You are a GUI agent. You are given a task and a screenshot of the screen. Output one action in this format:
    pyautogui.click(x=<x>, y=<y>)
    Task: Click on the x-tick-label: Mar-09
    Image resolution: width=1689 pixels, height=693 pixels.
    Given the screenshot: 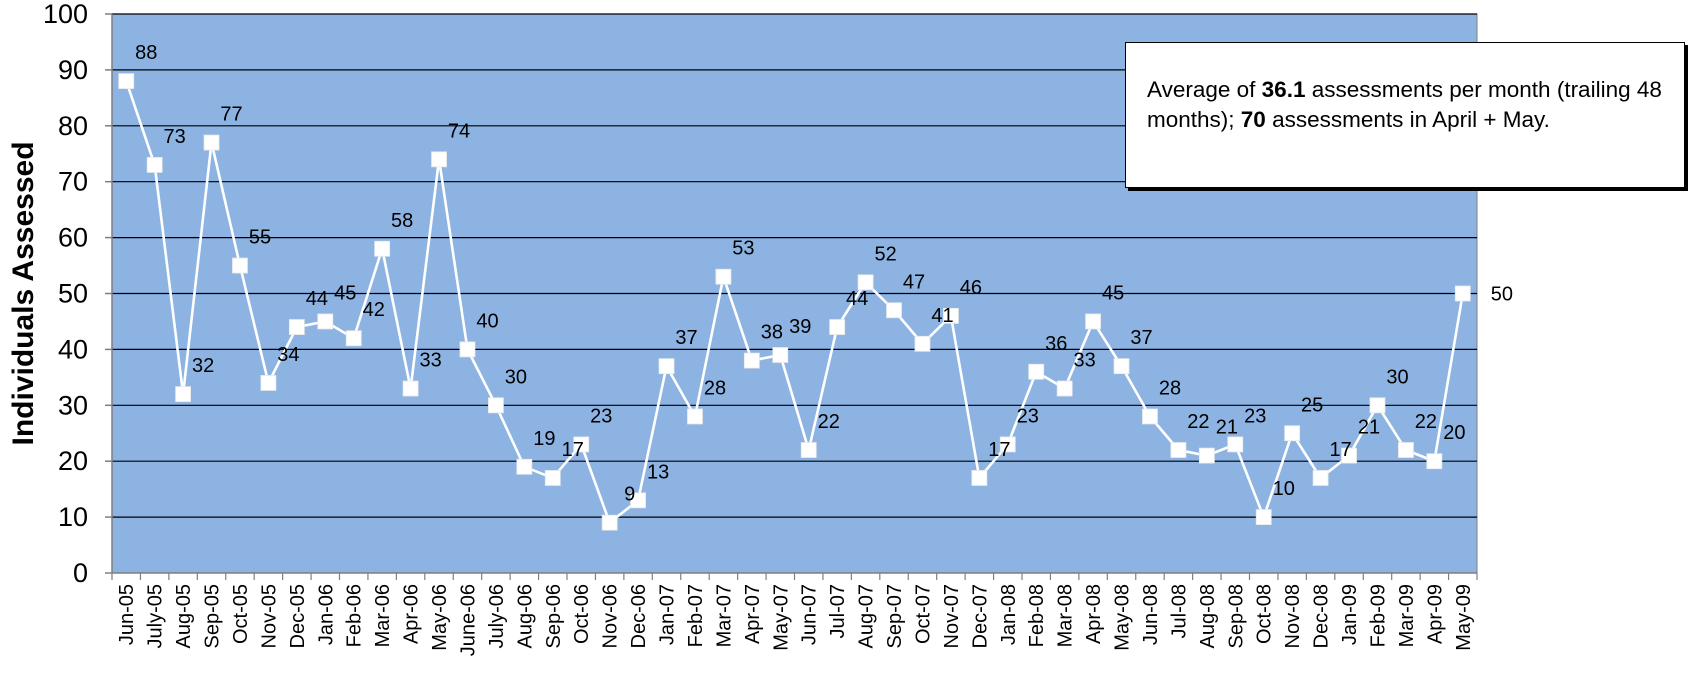 What is the action you would take?
    pyautogui.click(x=1407, y=615)
    